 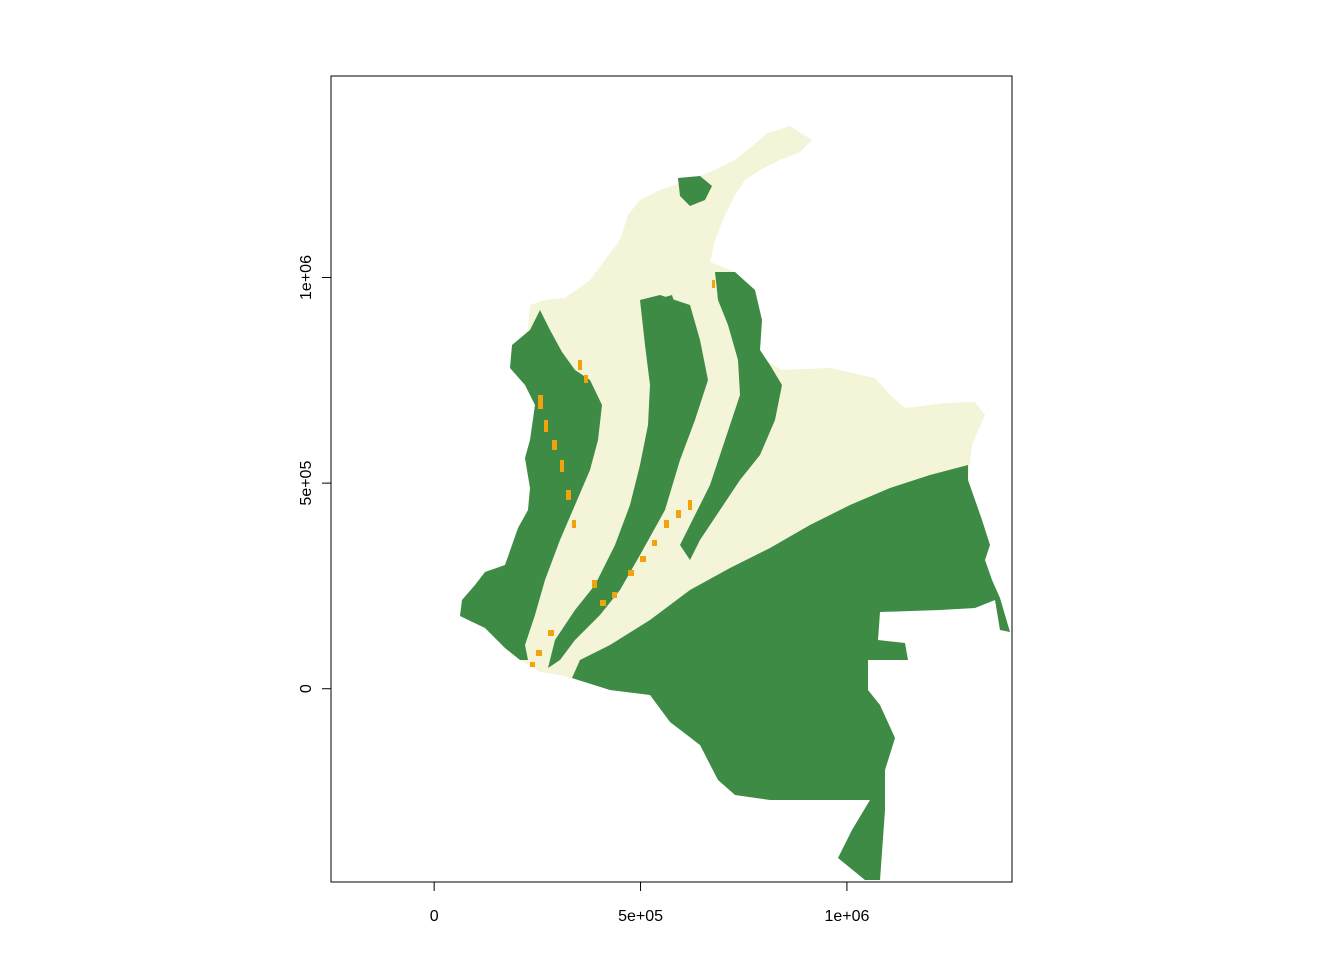 What do you see at coordinates (306, 483) in the screenshot?
I see `y-tick-label: 5e+05` at bounding box center [306, 483].